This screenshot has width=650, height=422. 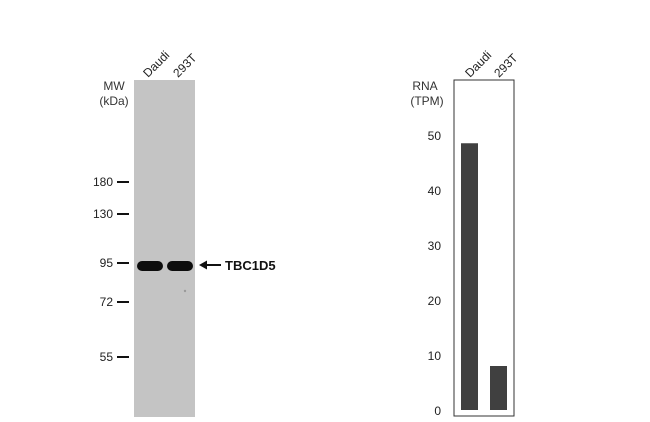 I want to click on rna-category-label-daudi: Daudi, so click(x=478, y=64).